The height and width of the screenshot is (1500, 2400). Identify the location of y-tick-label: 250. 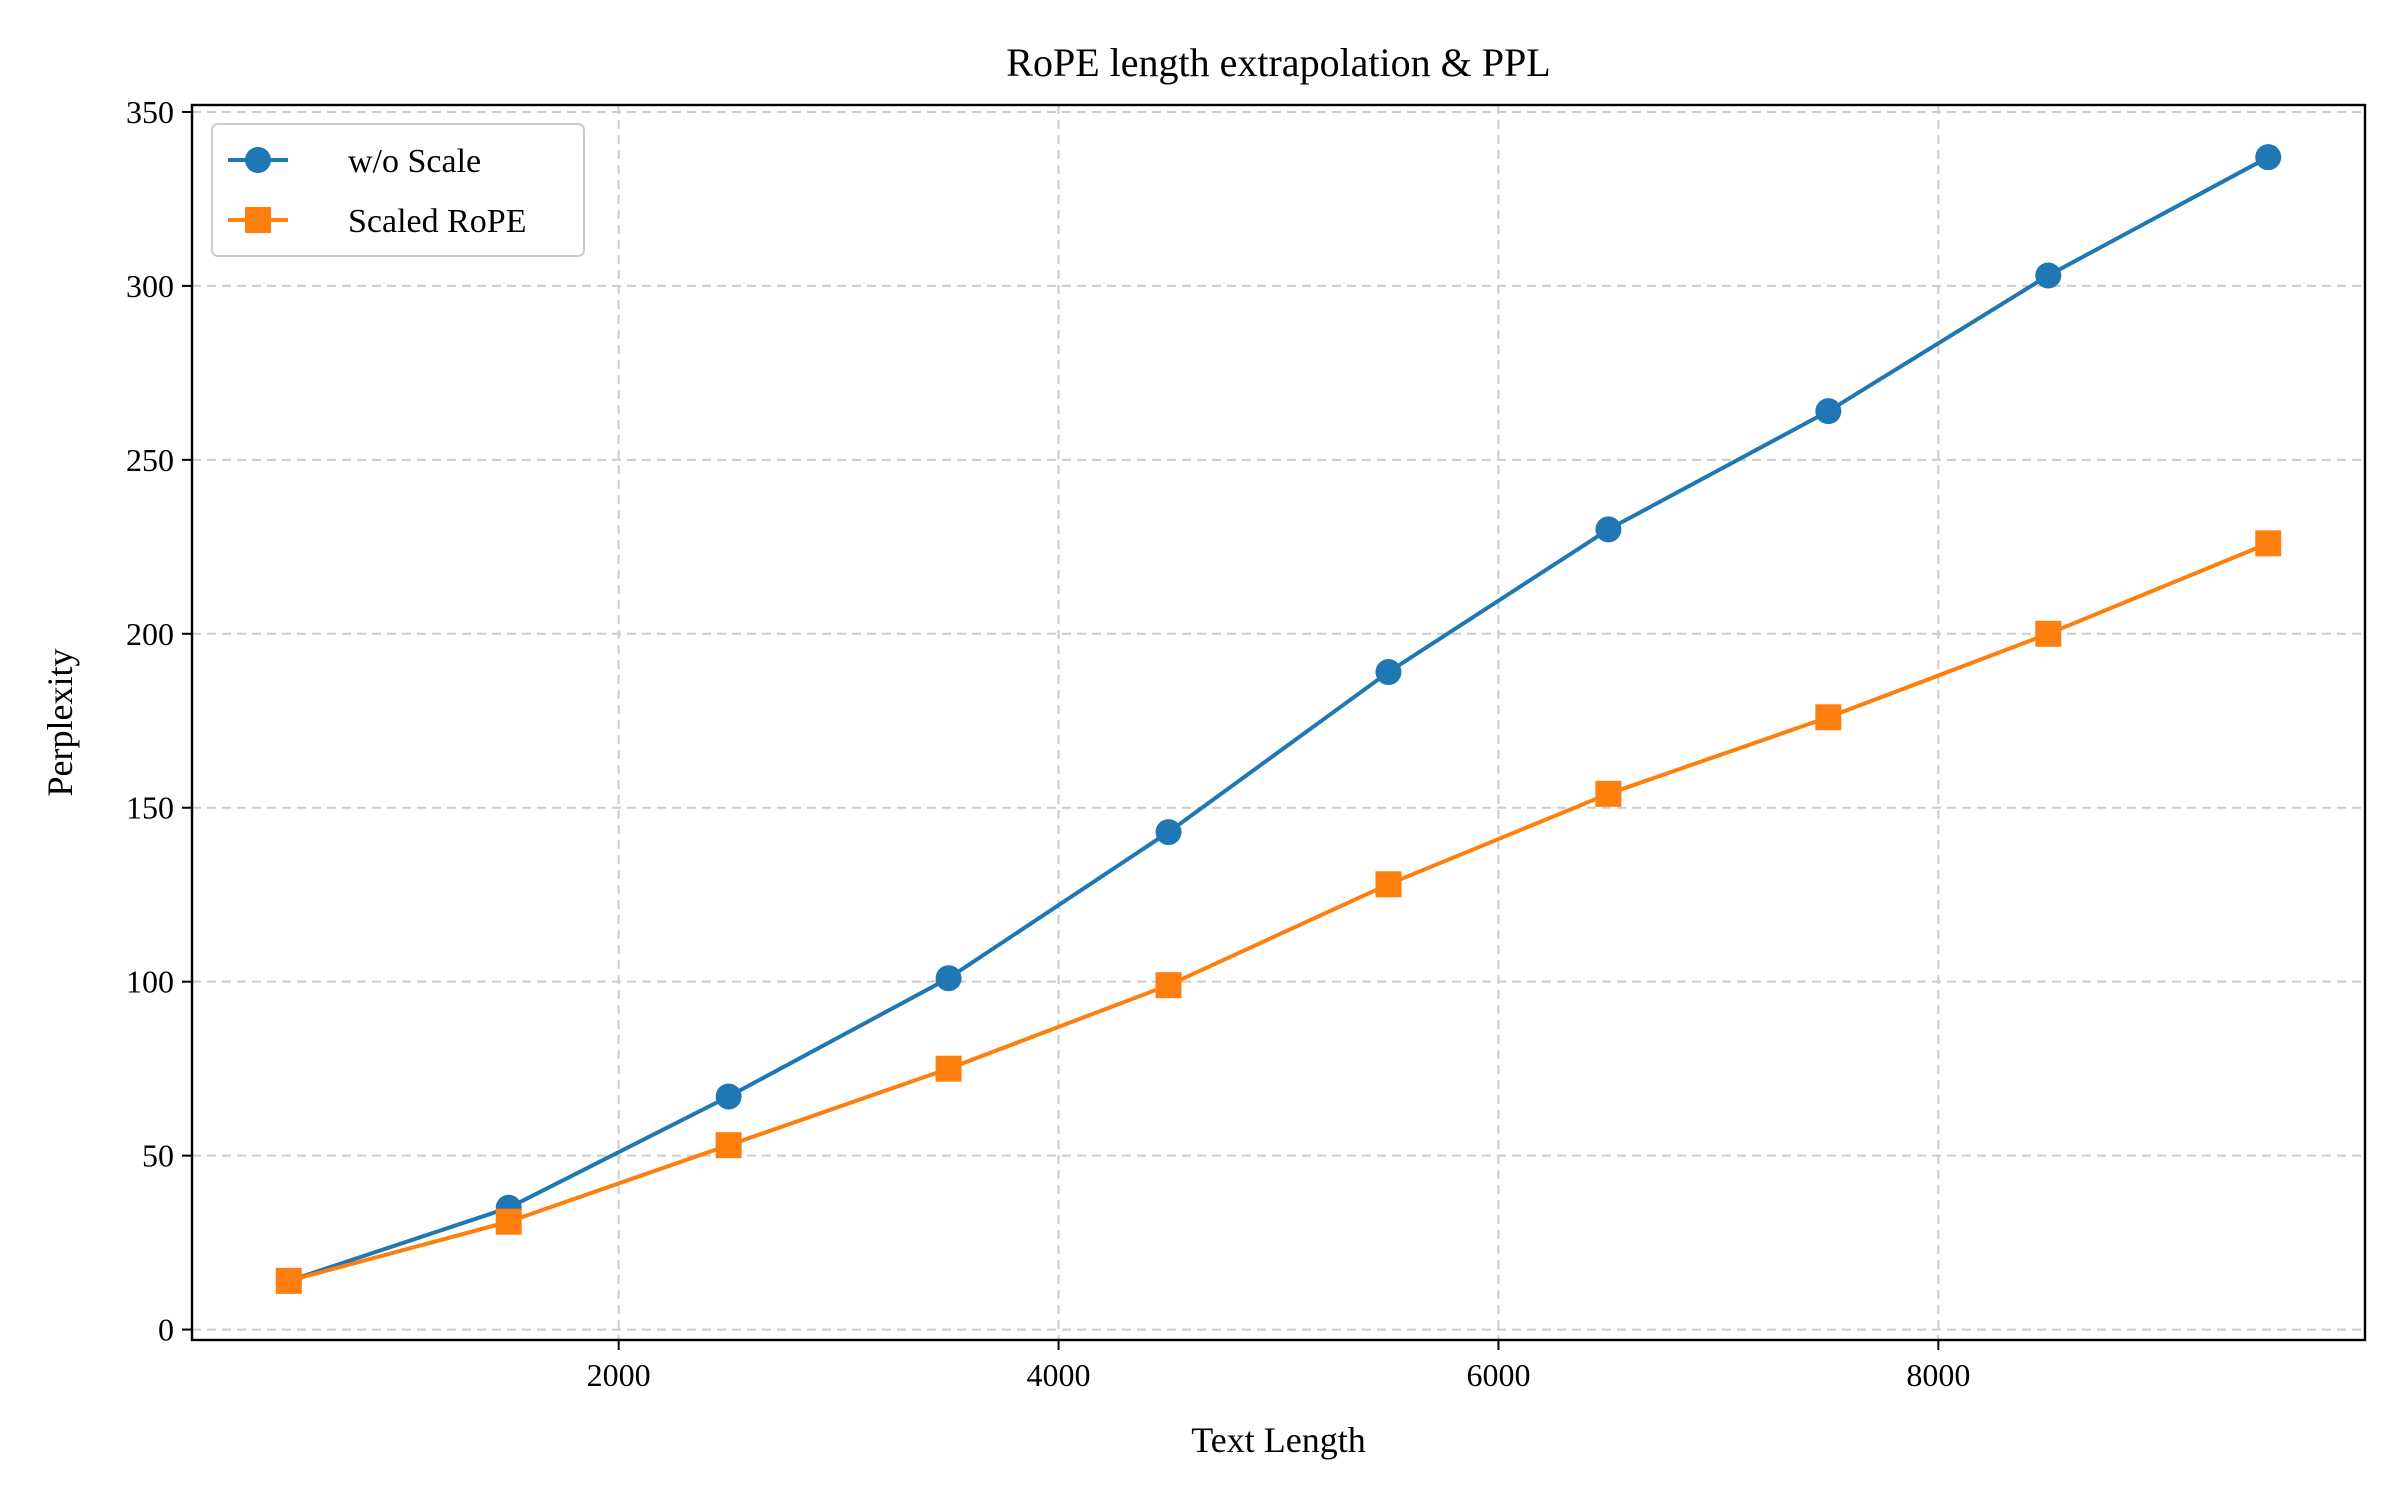
(150, 460).